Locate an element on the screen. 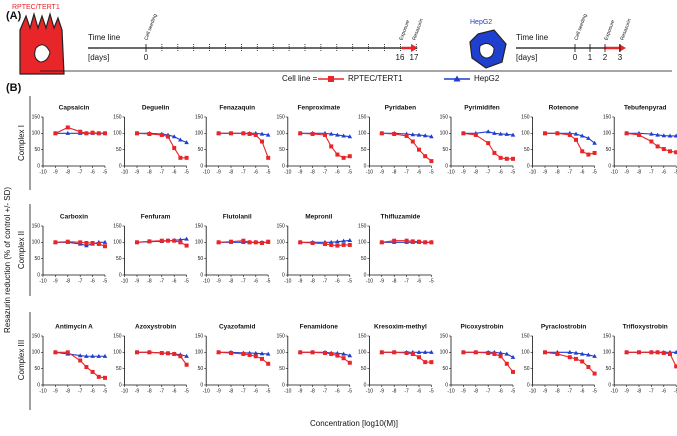  timeline-label: Time line is located at coordinates (532, 37).